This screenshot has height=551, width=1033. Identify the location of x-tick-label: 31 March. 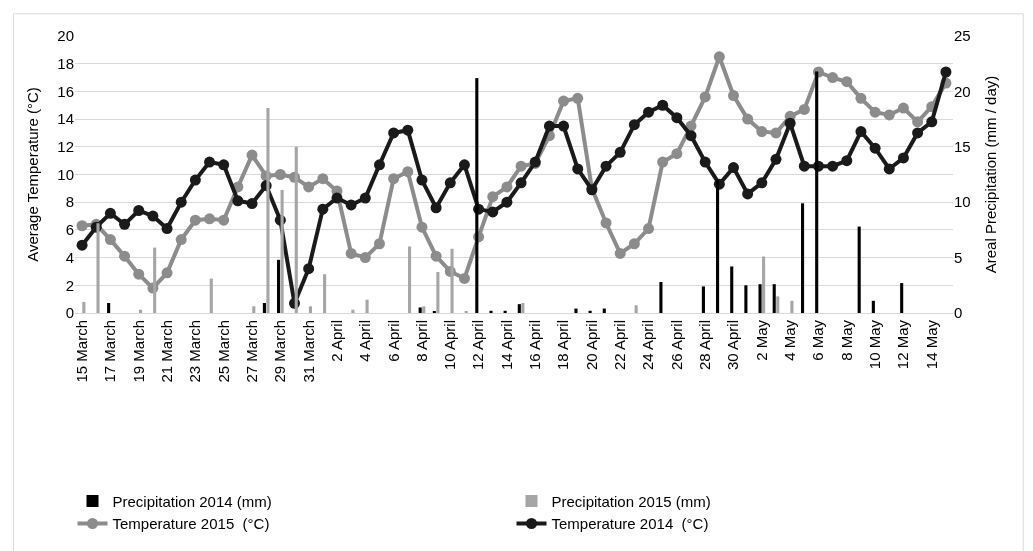
(308, 351).